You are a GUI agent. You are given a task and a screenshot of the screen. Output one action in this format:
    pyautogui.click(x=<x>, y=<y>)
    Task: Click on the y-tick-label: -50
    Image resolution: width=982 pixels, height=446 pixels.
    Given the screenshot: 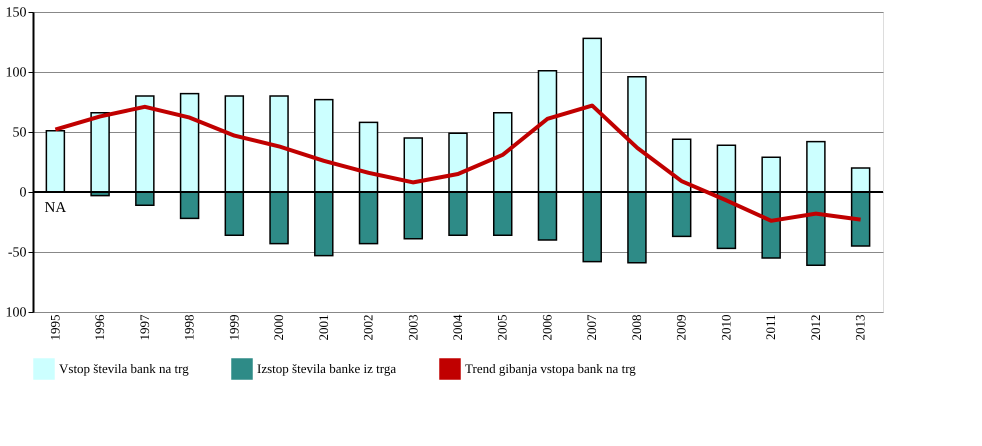 What is the action you would take?
    pyautogui.click(x=17, y=253)
    